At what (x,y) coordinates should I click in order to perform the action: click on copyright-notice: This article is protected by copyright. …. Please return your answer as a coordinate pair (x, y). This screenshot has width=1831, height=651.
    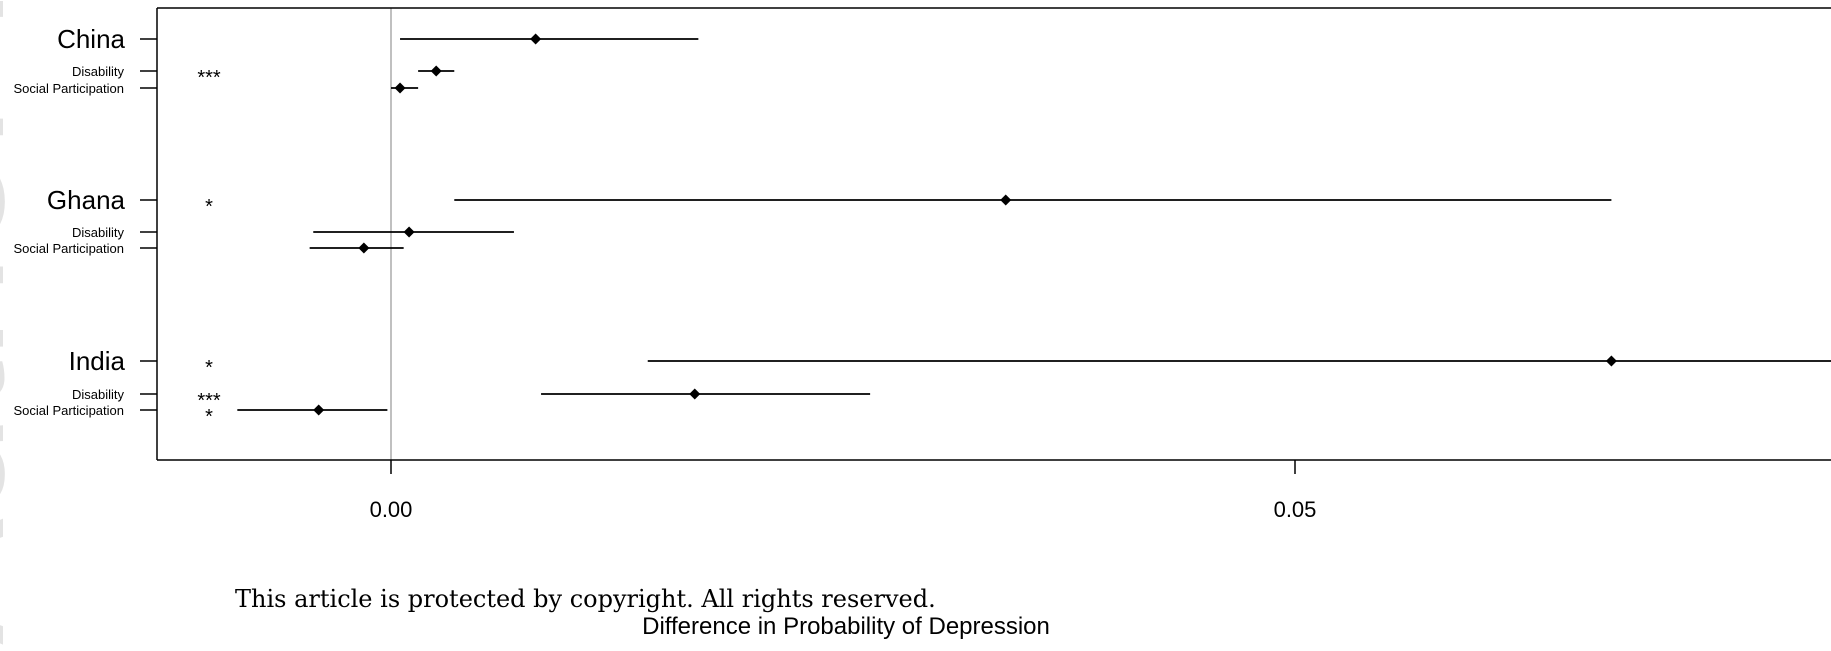
    Looking at the image, I should click on (585, 599).